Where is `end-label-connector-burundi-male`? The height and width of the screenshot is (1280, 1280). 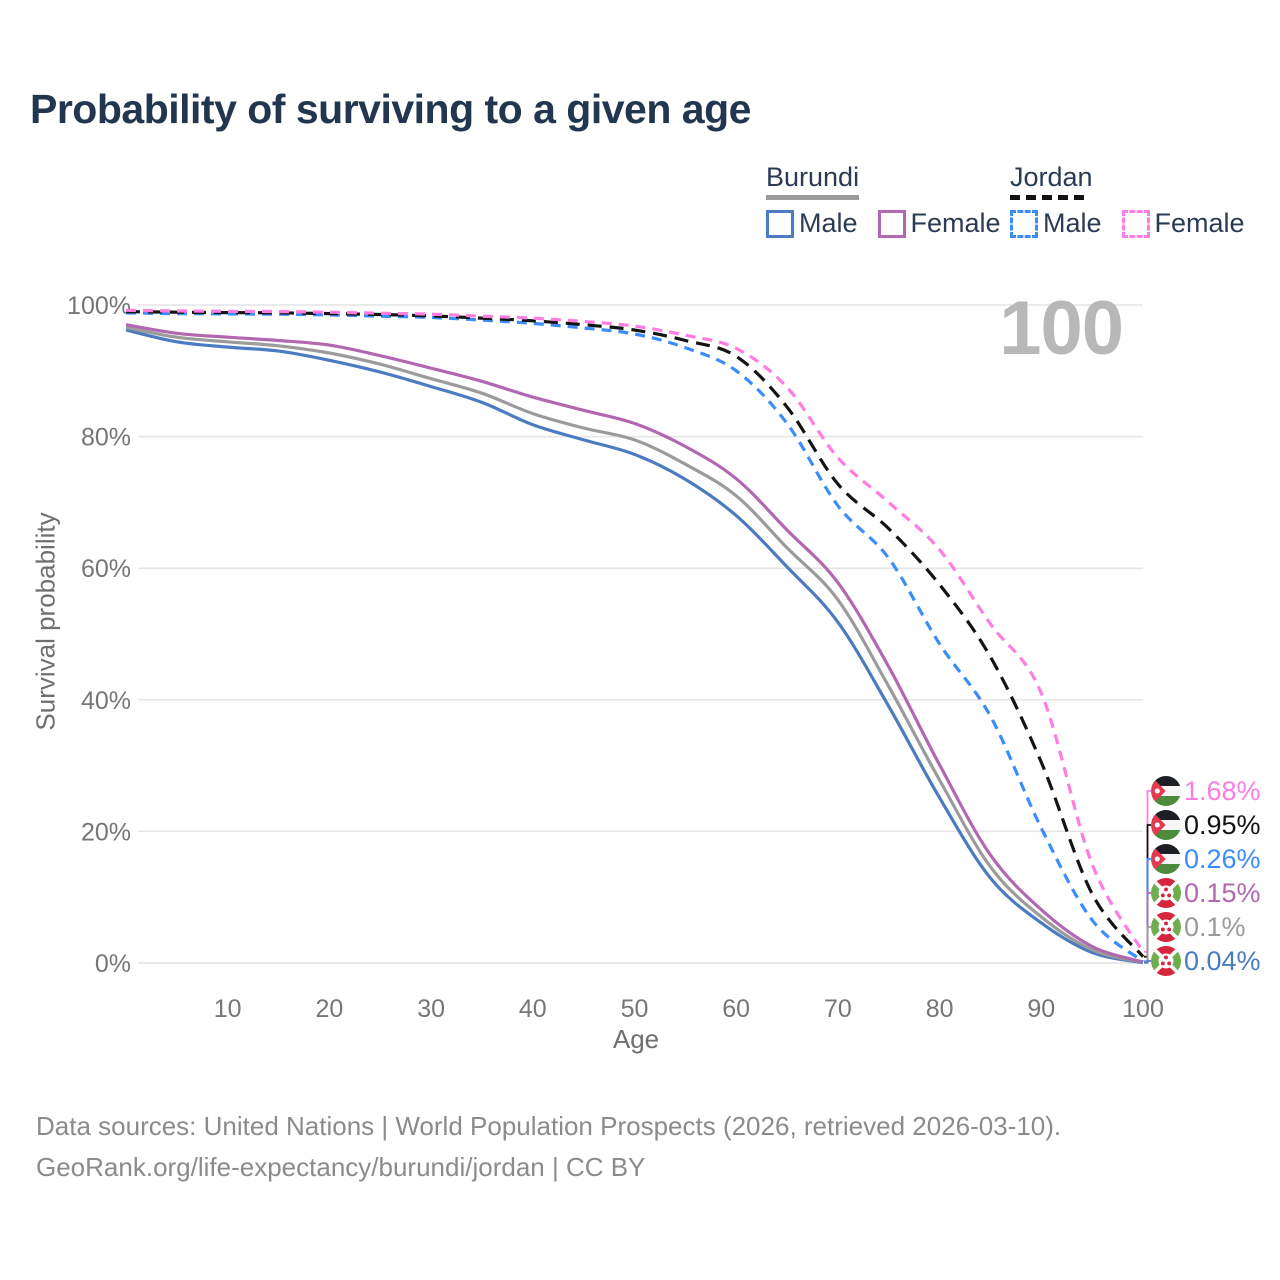 end-label-connector-burundi-male is located at coordinates (1147, 962).